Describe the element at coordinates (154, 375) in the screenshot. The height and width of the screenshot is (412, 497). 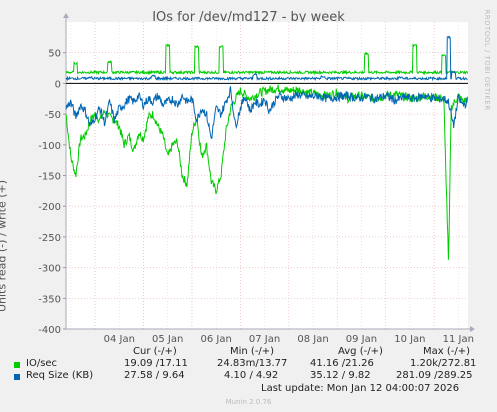
I see `legend-req-cur: 27.58 / 9.64` at that location.